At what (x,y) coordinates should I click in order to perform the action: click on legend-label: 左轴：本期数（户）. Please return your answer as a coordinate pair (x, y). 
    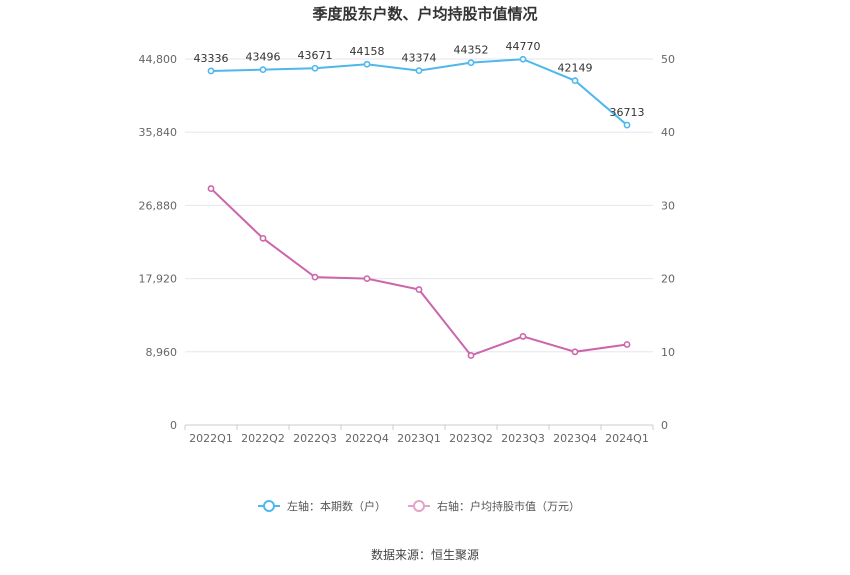
    Looking at the image, I should click on (336, 506).